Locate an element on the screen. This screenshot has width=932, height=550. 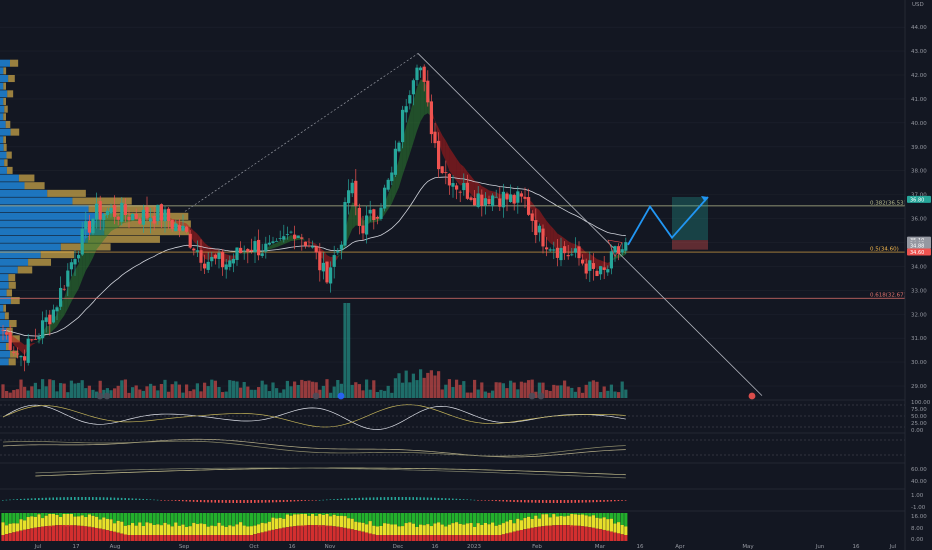
price-tick-7: 37.00 is located at coordinates (919, 196).